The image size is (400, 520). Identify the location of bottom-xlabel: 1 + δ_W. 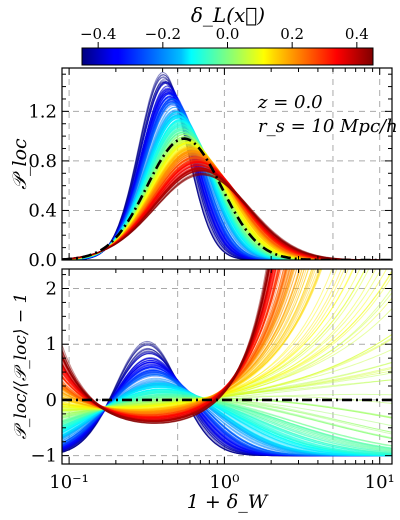
(228, 502).